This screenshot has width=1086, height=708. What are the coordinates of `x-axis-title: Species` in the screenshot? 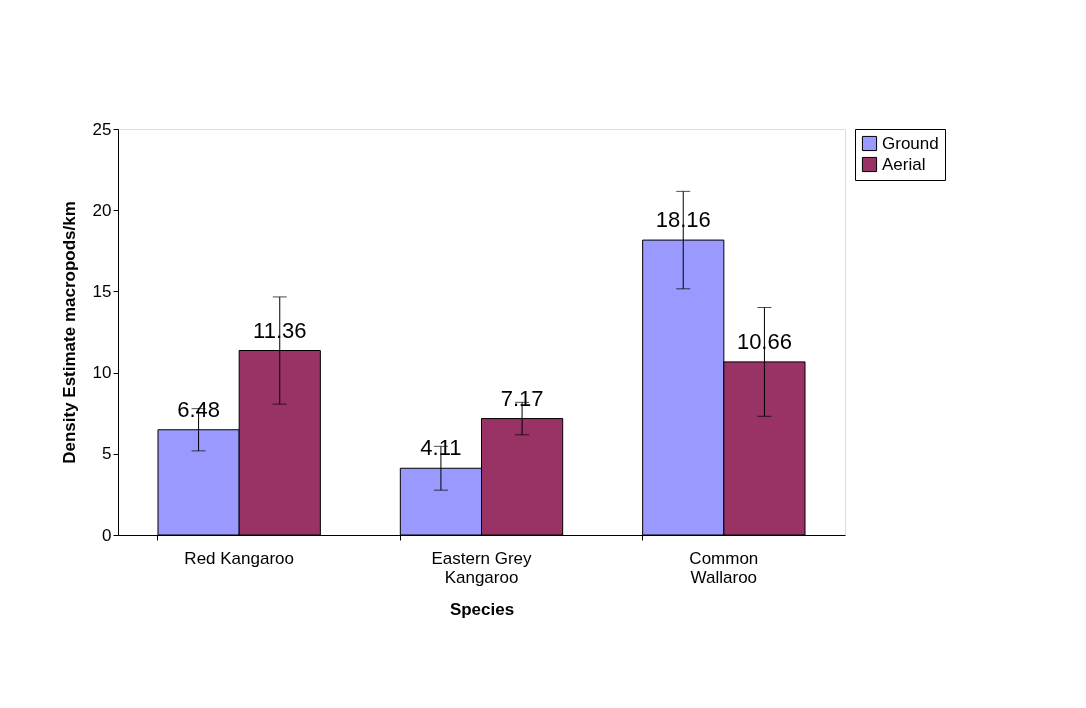 It's located at (482, 609).